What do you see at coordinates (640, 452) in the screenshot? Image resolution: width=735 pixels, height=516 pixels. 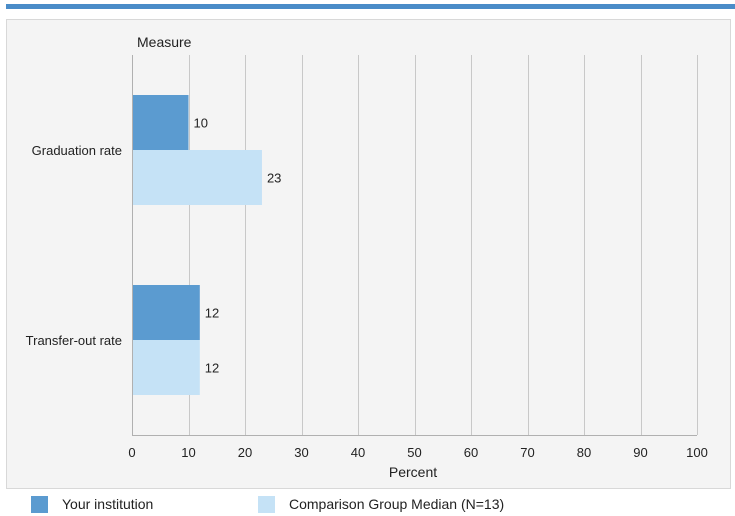 I see `x-tick-label: 90` at bounding box center [640, 452].